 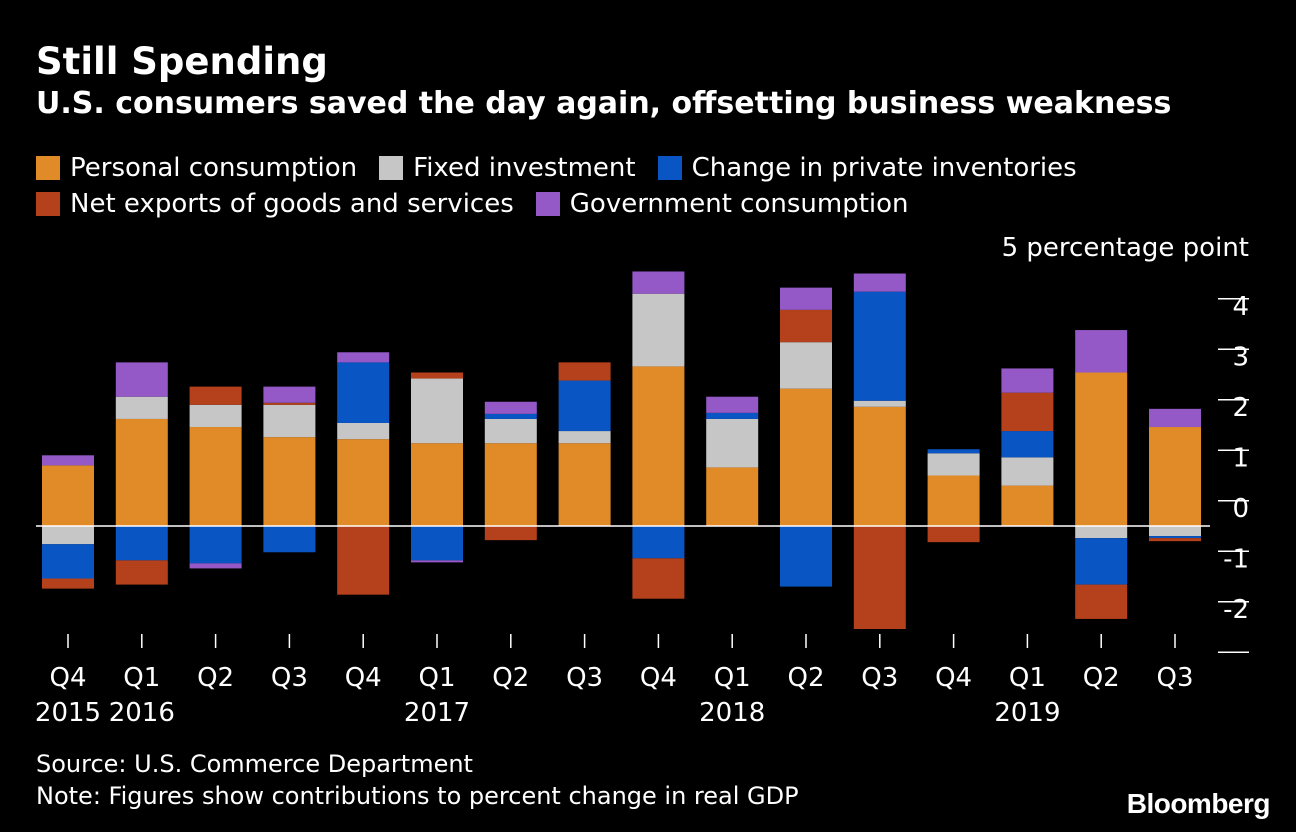 What do you see at coordinates (732, 713) in the screenshot?
I see `x-year-label: 2018` at bounding box center [732, 713].